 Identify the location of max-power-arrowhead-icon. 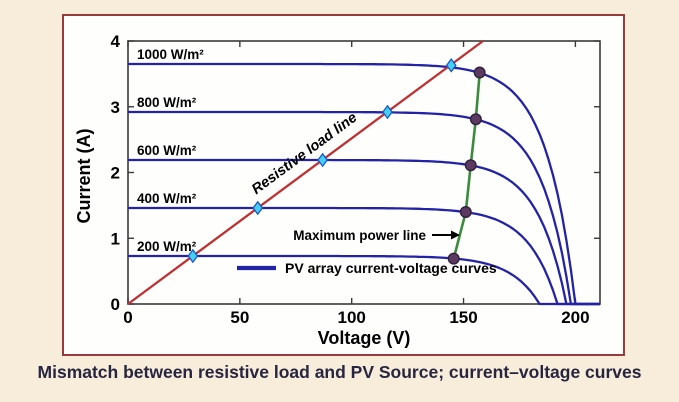
(455, 235).